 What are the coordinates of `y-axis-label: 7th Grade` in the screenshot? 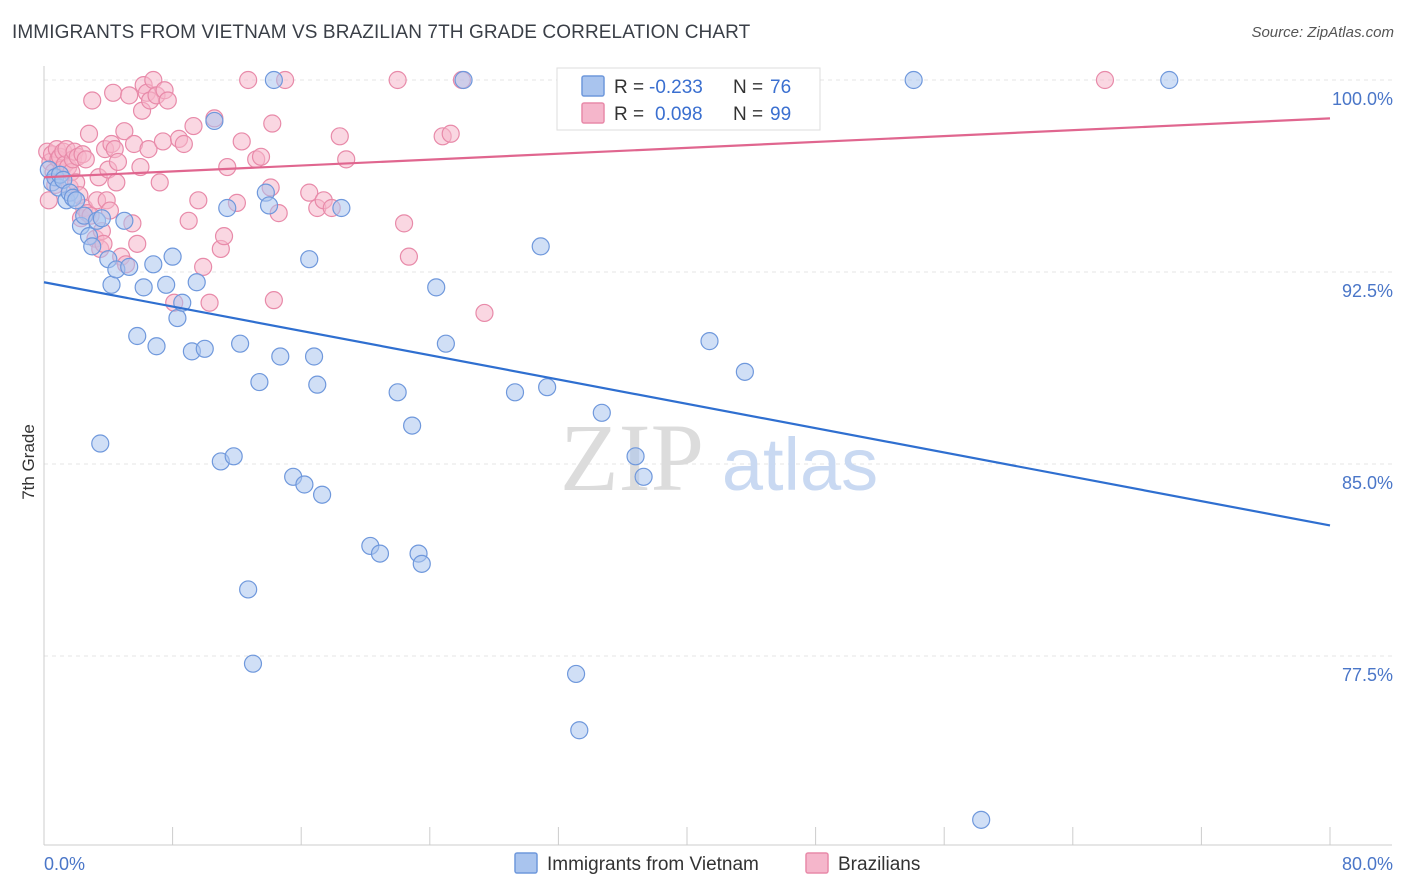 It's located at (28, 462).